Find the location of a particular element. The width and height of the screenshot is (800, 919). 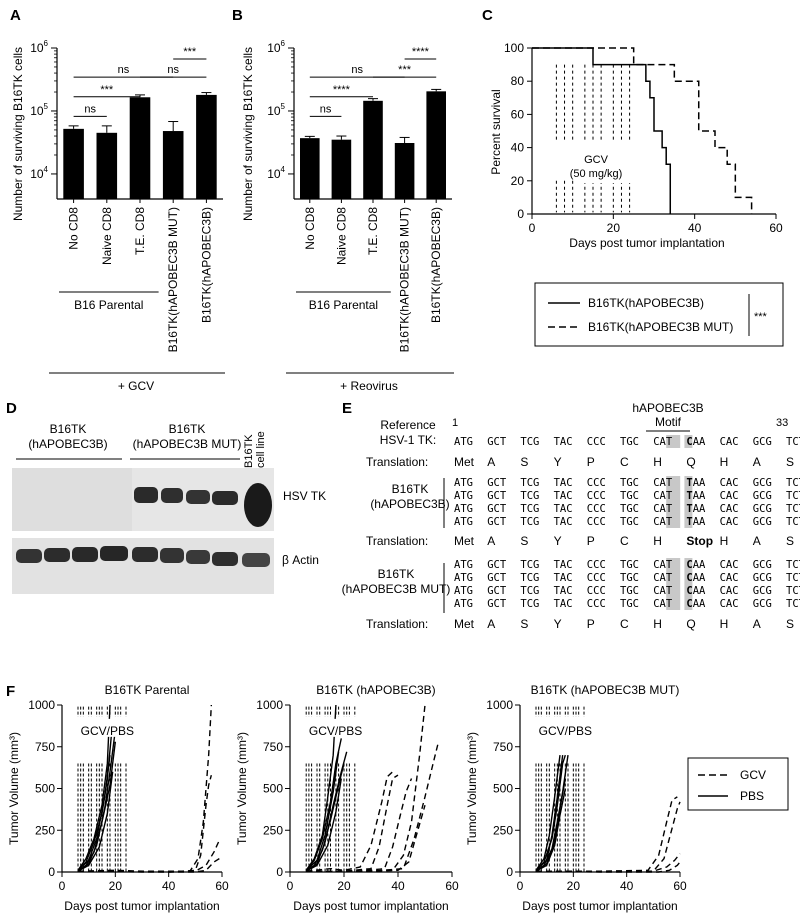

panel-b-category-label: B16TK(hAPOBEC3B) is located at coordinates (436, 265).